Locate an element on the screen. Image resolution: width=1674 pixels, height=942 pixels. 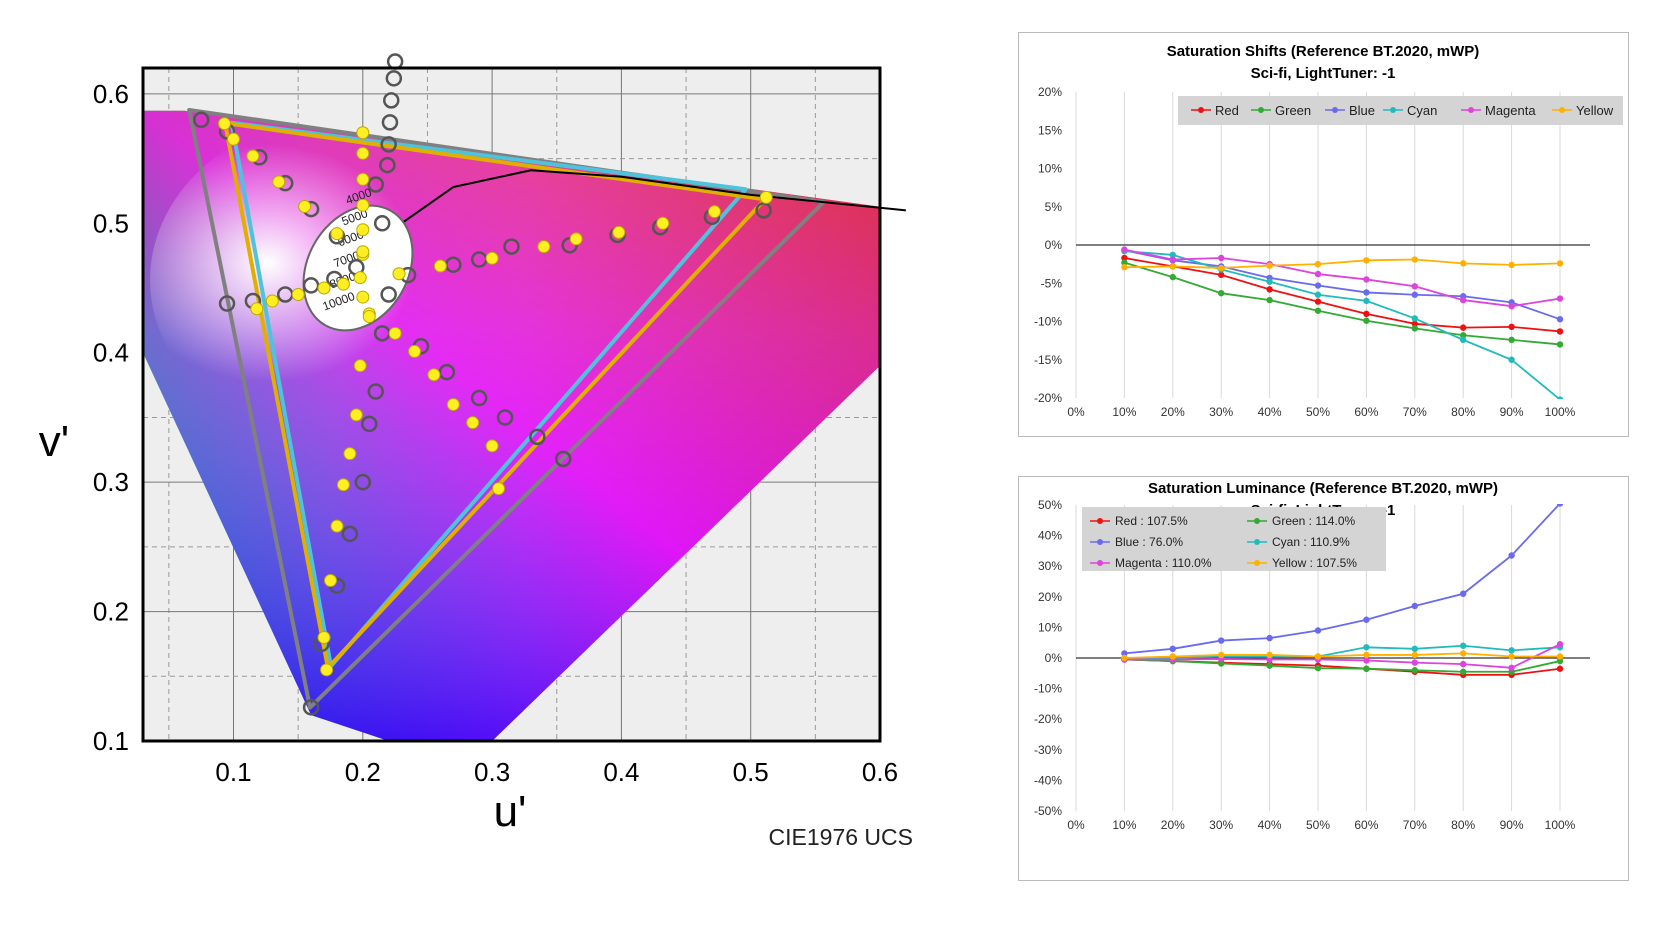
y-tick-label: -30% is located at coordinates (1048, 750).